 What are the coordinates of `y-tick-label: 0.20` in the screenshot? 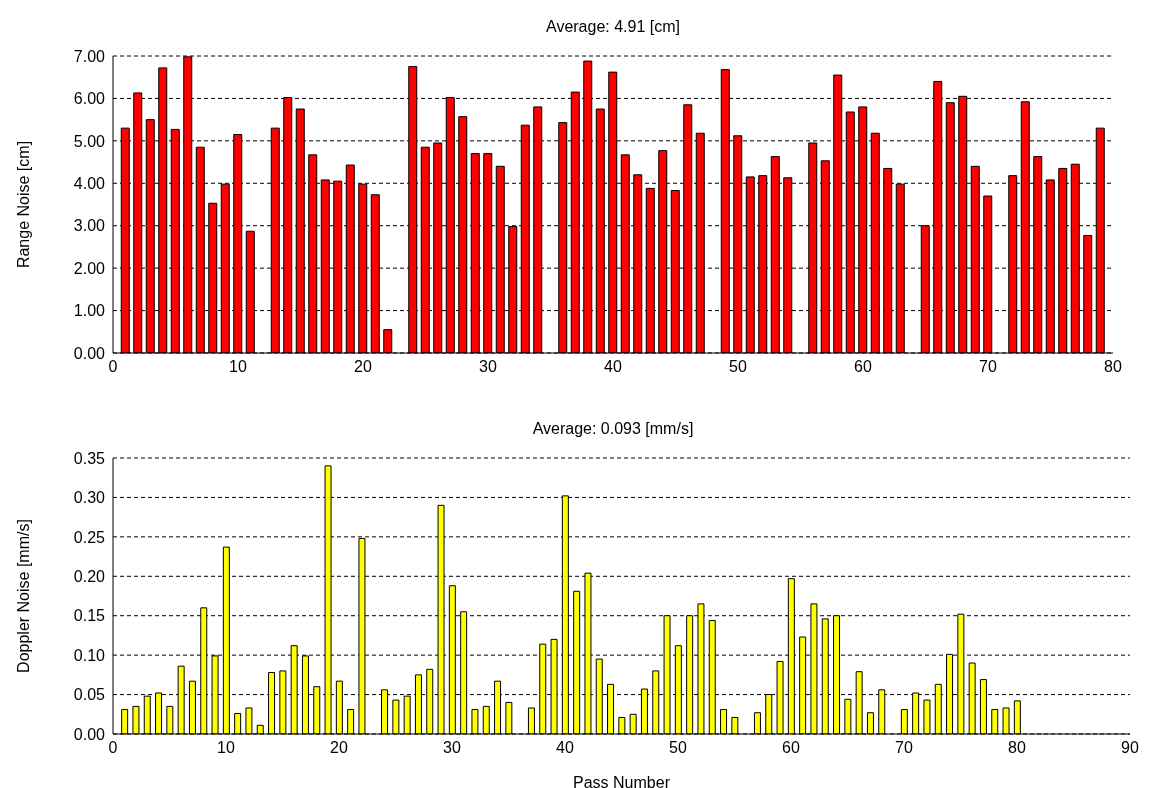 It's located at (89, 576).